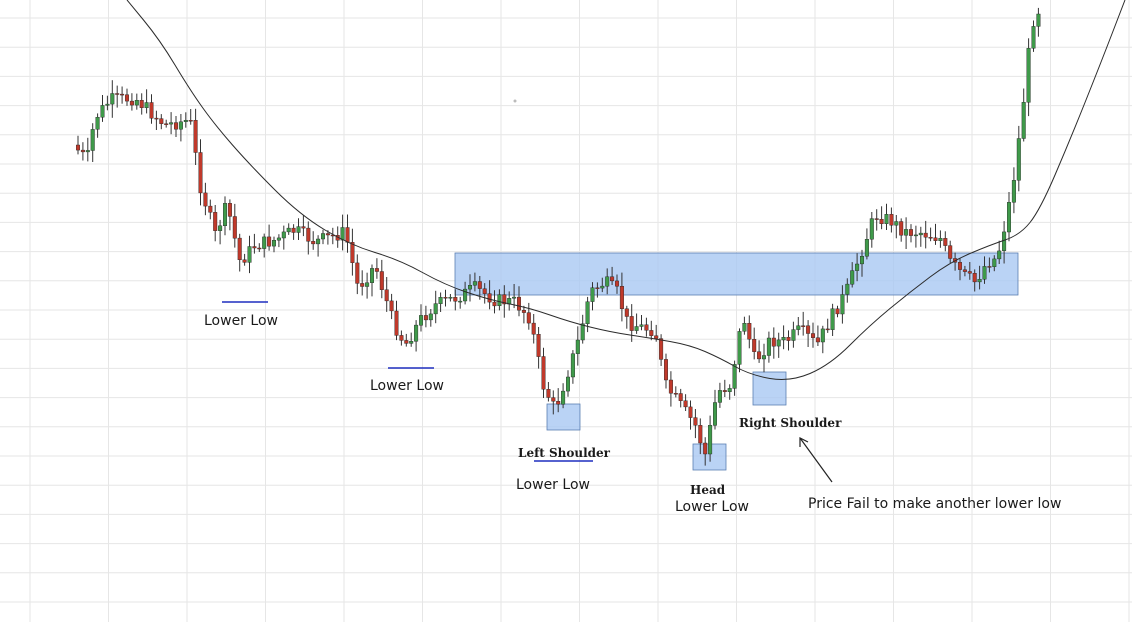  Describe the element at coordinates (515, 101) in the screenshot. I see `stray-dot-mark` at that location.